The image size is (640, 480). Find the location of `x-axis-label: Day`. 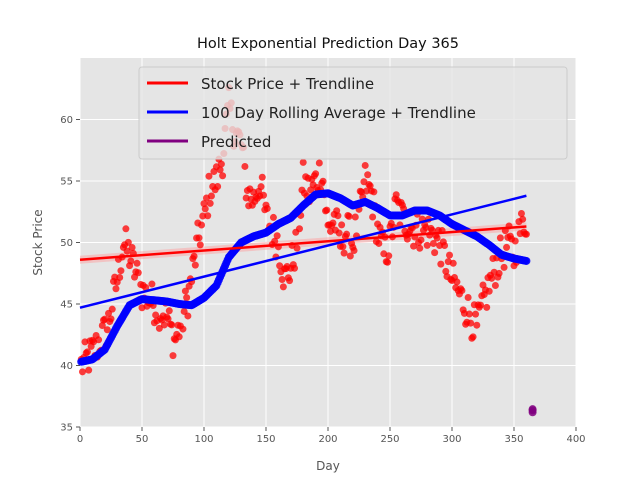

x-axis-label: Day is located at coordinates (328, 466).